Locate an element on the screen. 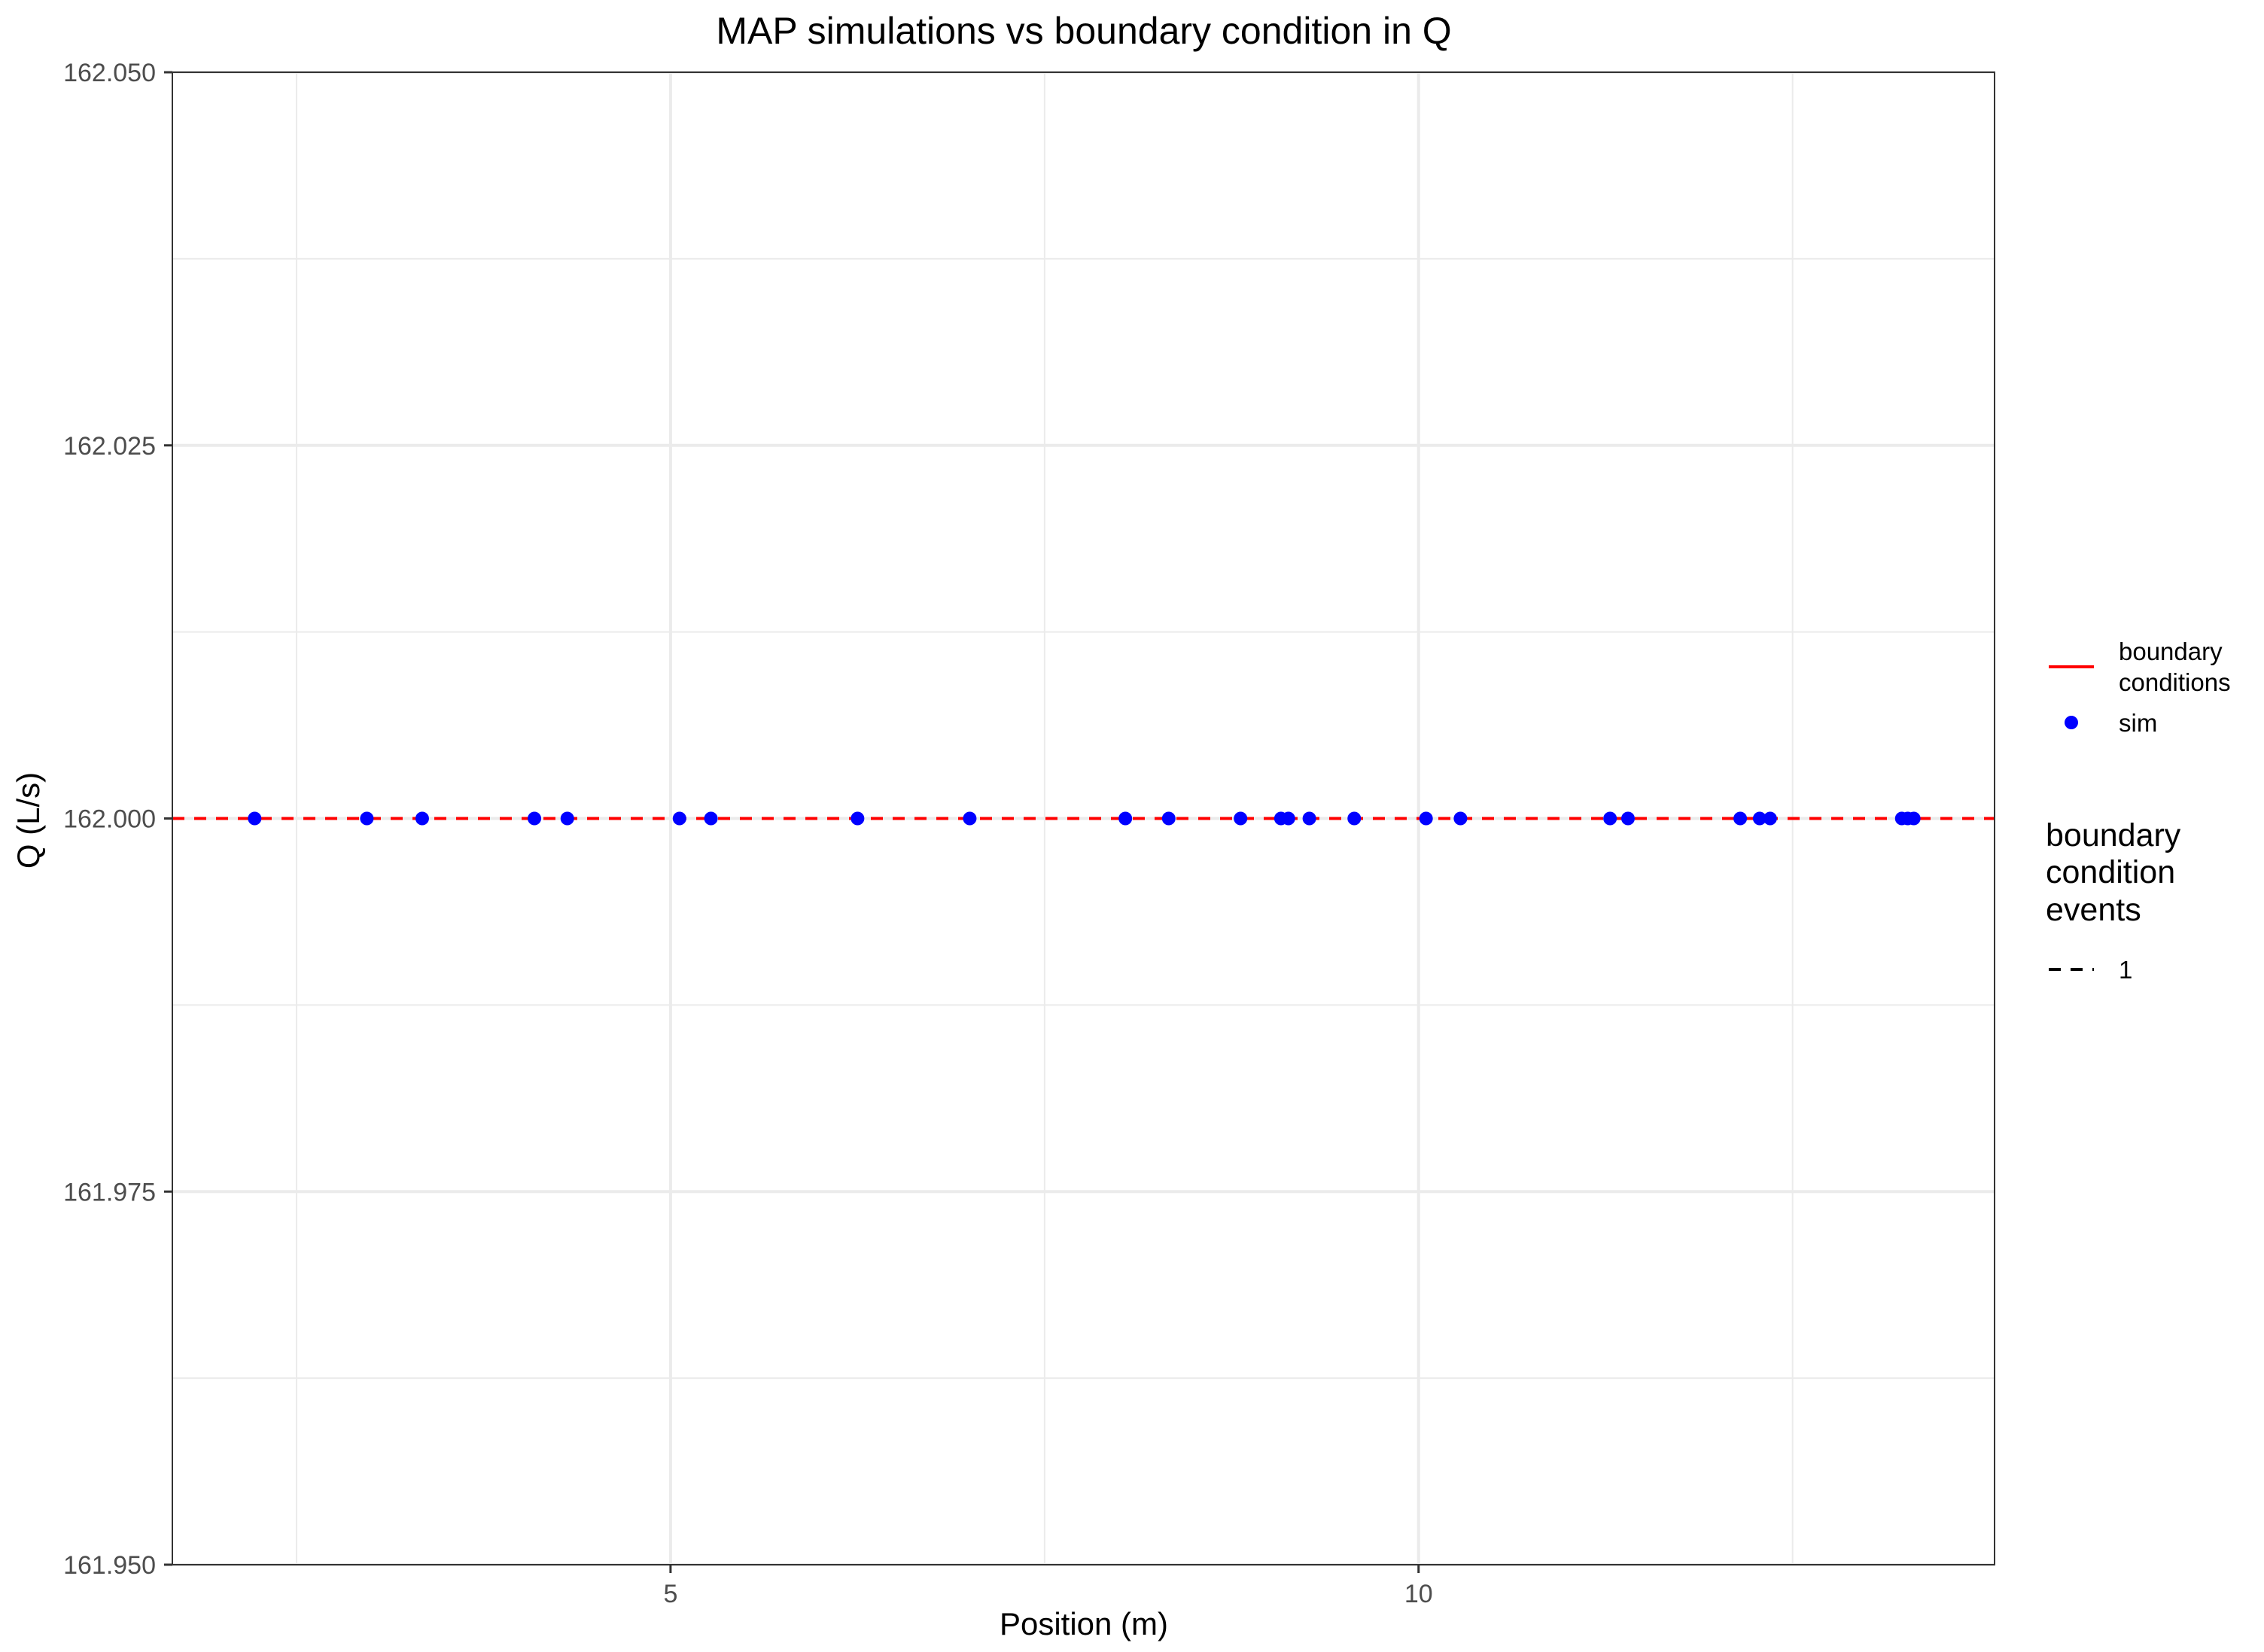 Image resolution: width=2264 pixels, height=1652 pixels. y-axis: 161.950 161.975 162.000 162.025 162.050 is located at coordinates (117, 820).